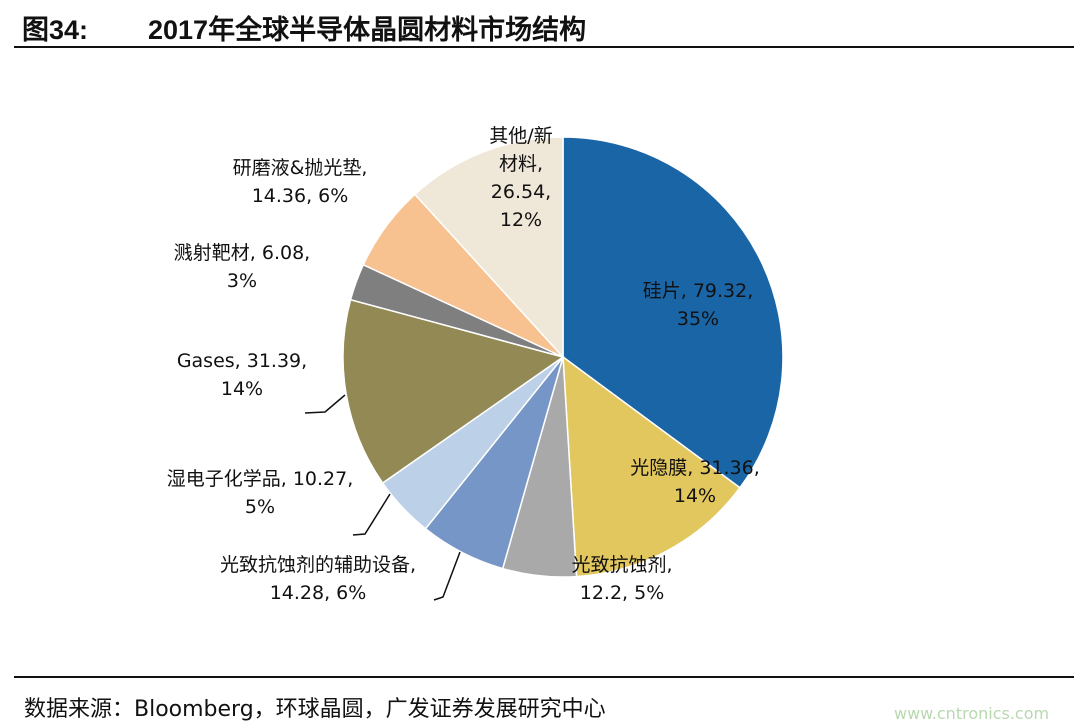  Describe the element at coordinates (242, 253) in the screenshot. I see `data-label-6-line-0: 溅射靶材, 6.08,` at that location.